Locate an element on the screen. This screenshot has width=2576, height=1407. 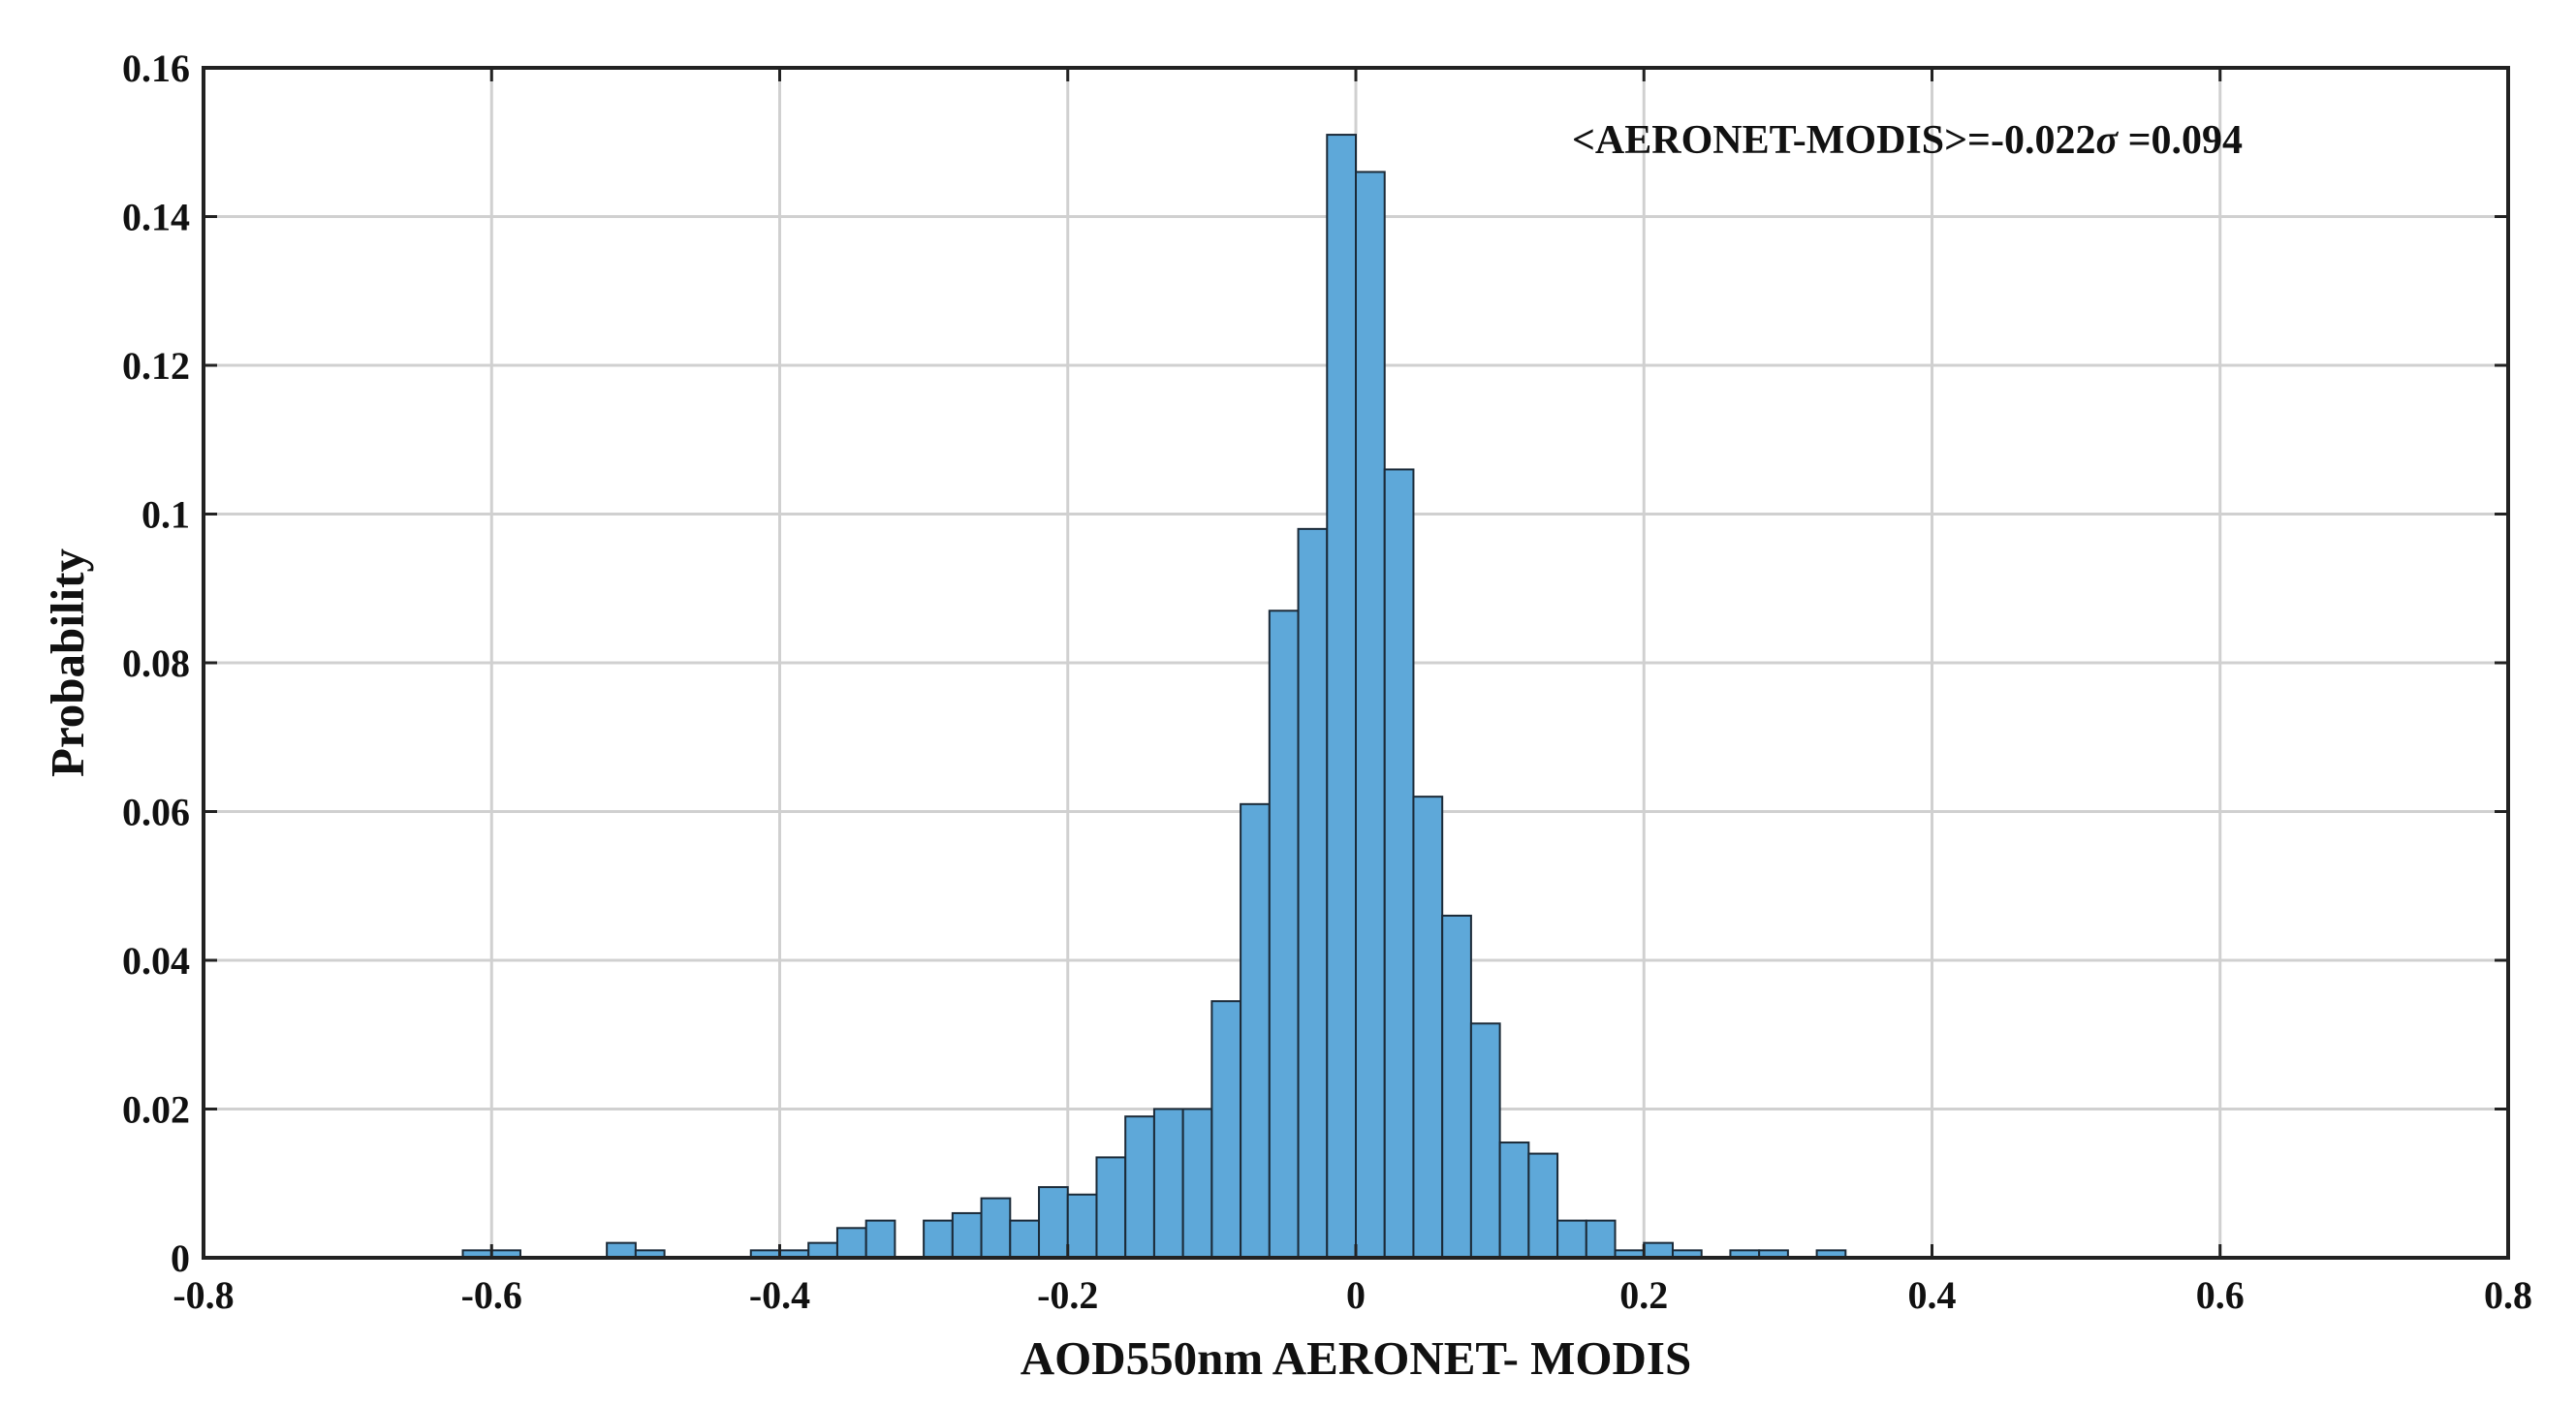
x-tick-label: -0.2 is located at coordinates (1067, 1295).